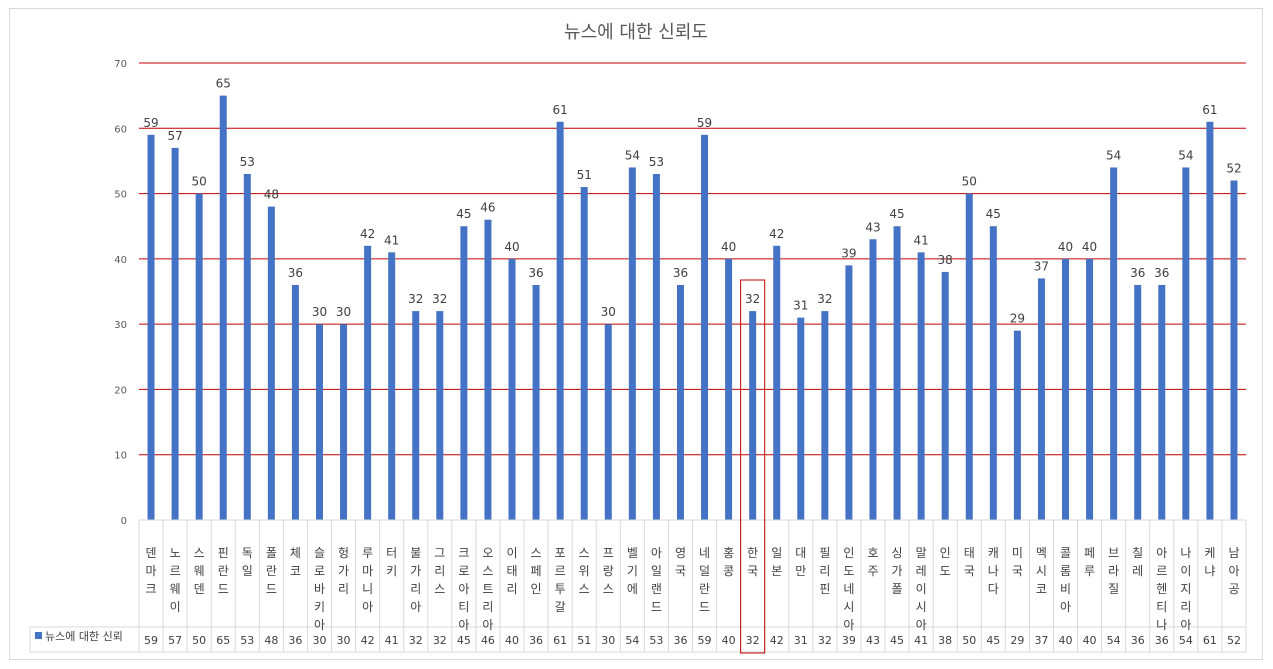 The image size is (1273, 669). I want to click on table-value: 57, so click(175, 640).